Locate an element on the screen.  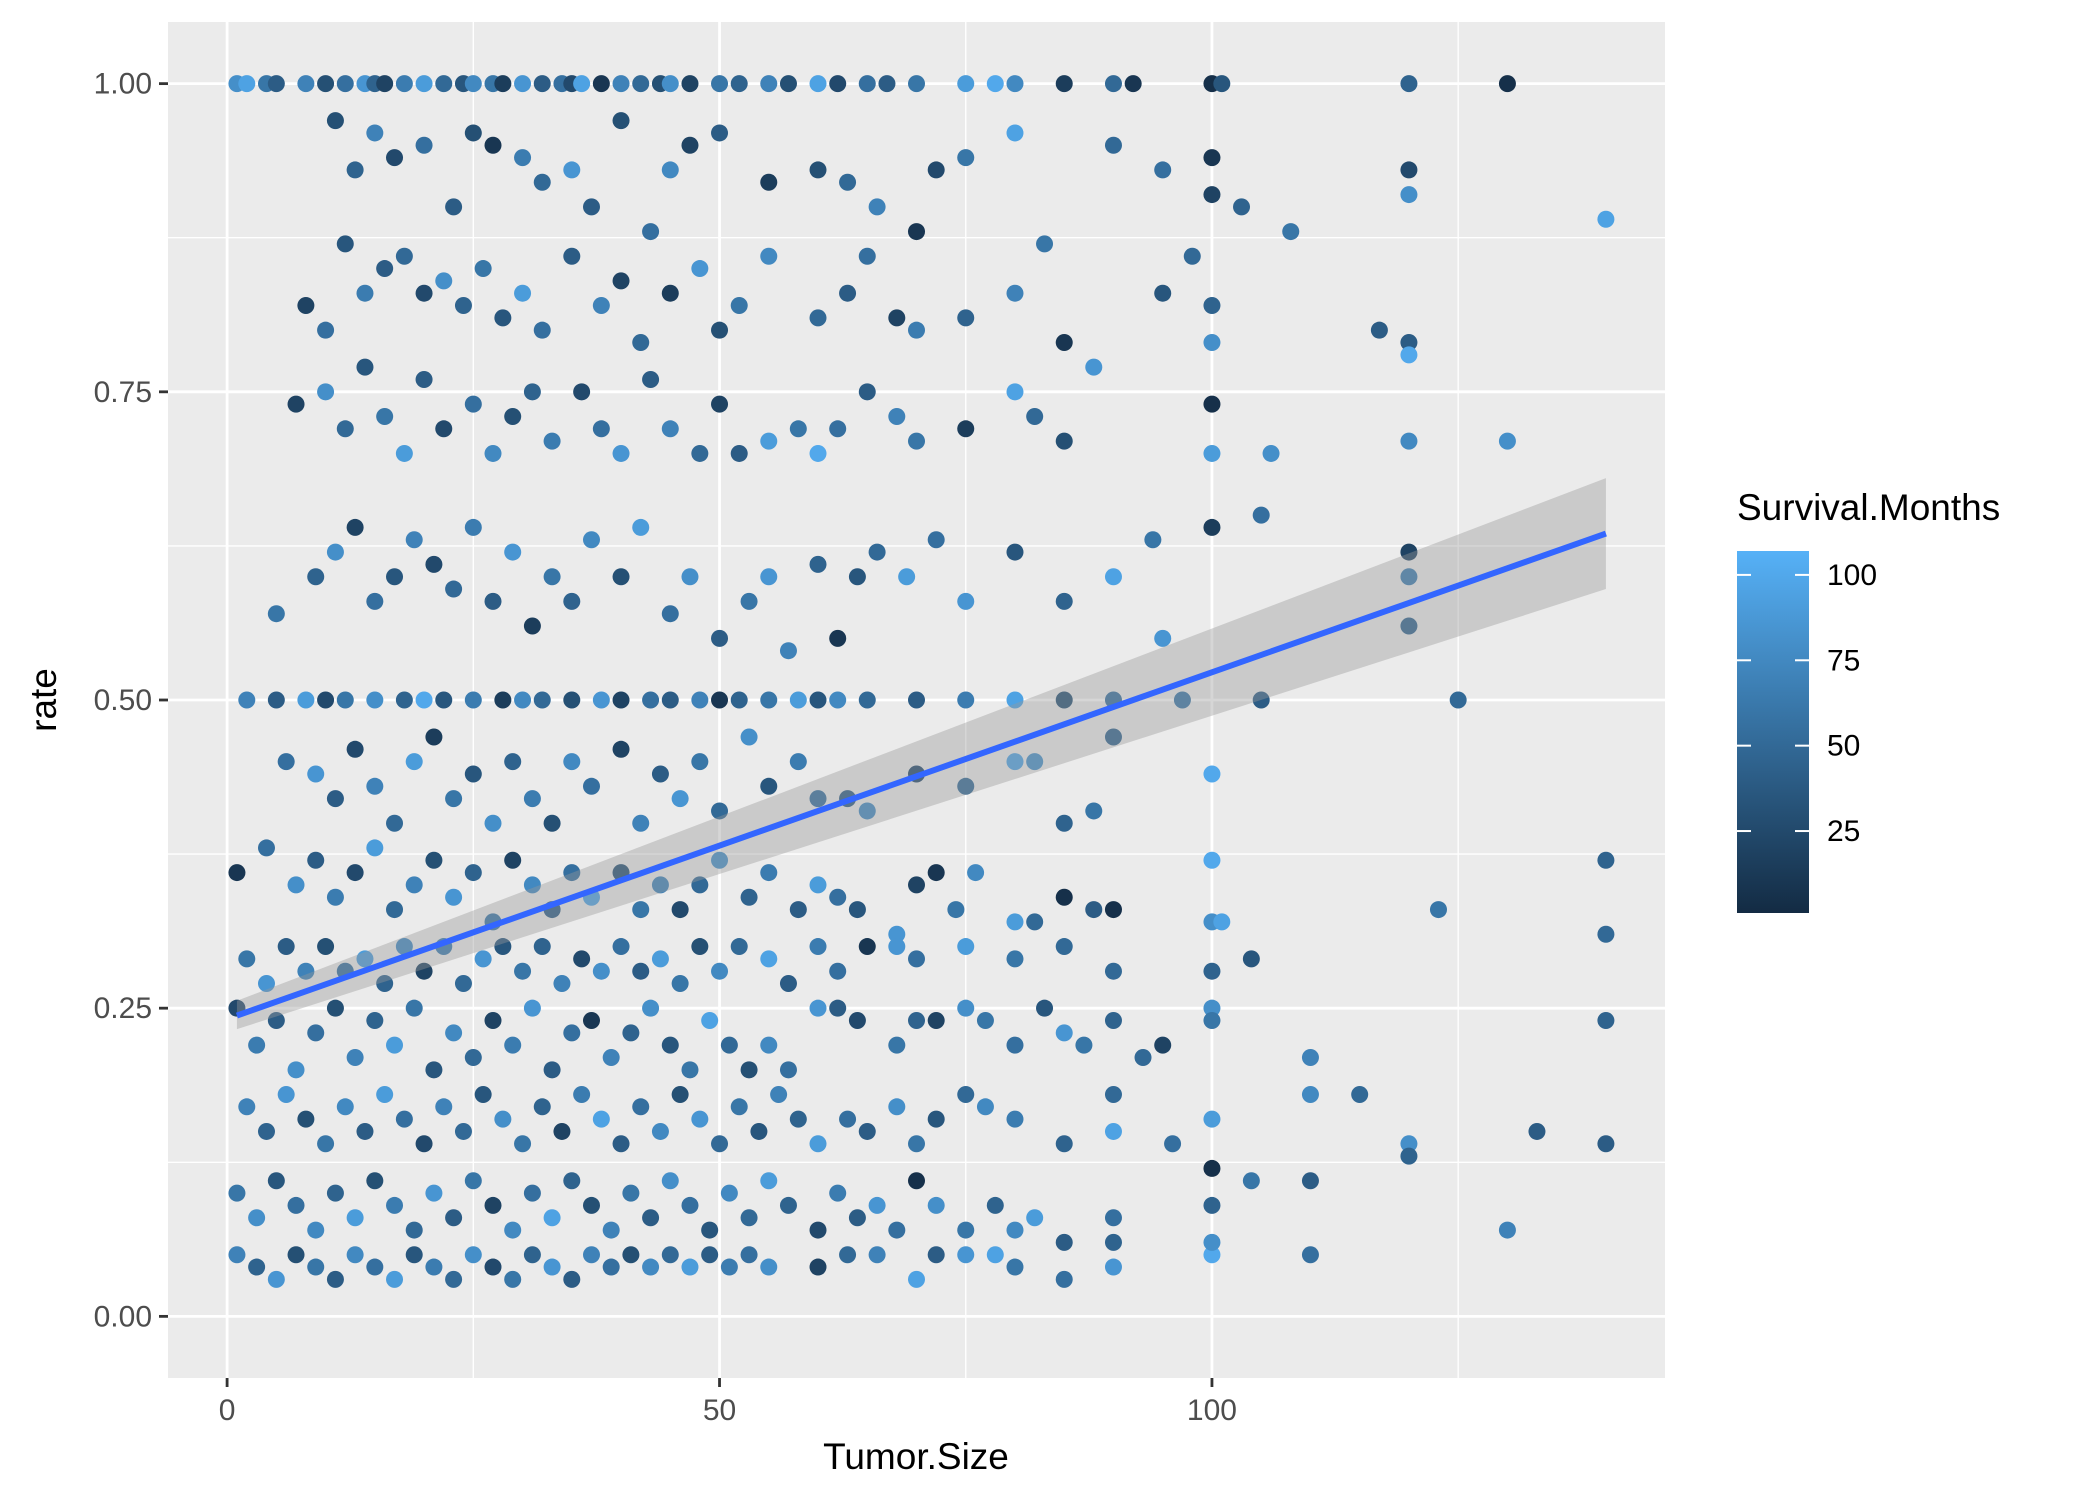
y-tick-label: 0.75 is located at coordinates (123, 392).